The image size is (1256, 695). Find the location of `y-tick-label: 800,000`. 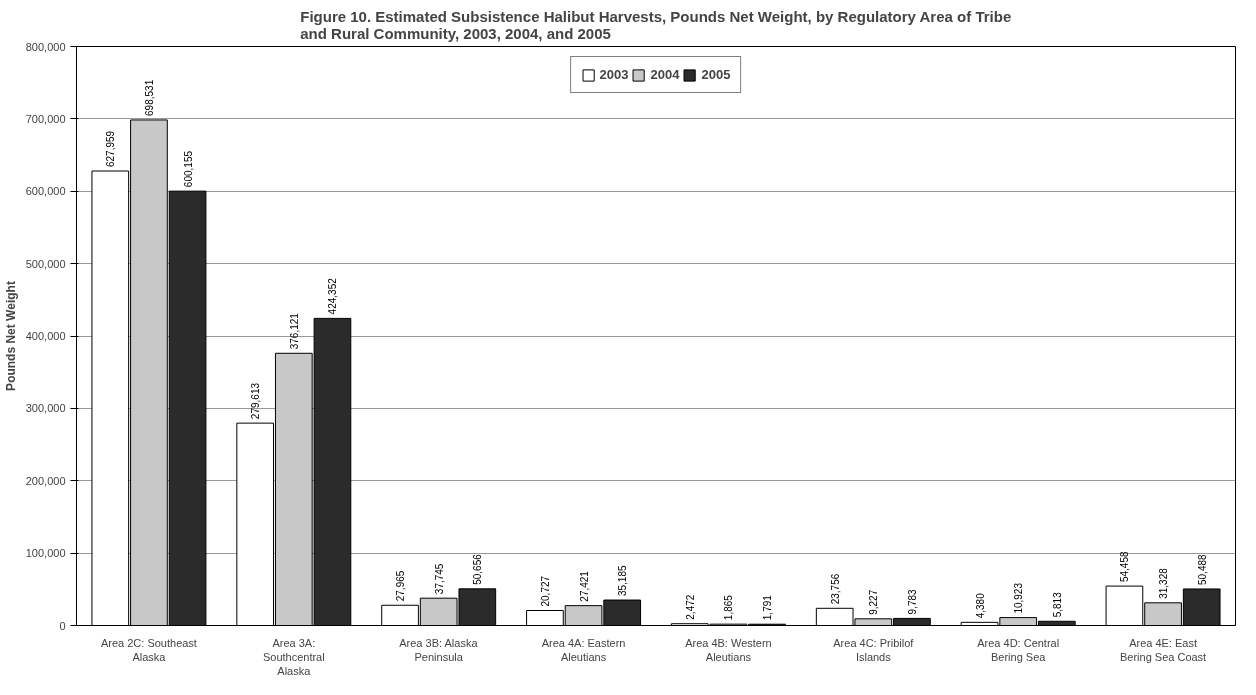

y-tick-label: 800,000 is located at coordinates (45, 46).